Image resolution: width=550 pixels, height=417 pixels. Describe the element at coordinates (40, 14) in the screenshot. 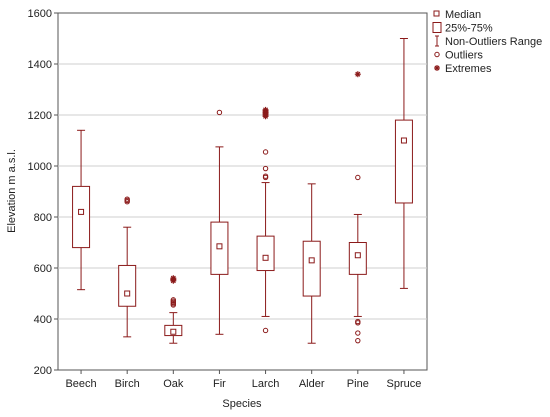

I see `y-tick-label: 1600` at that location.